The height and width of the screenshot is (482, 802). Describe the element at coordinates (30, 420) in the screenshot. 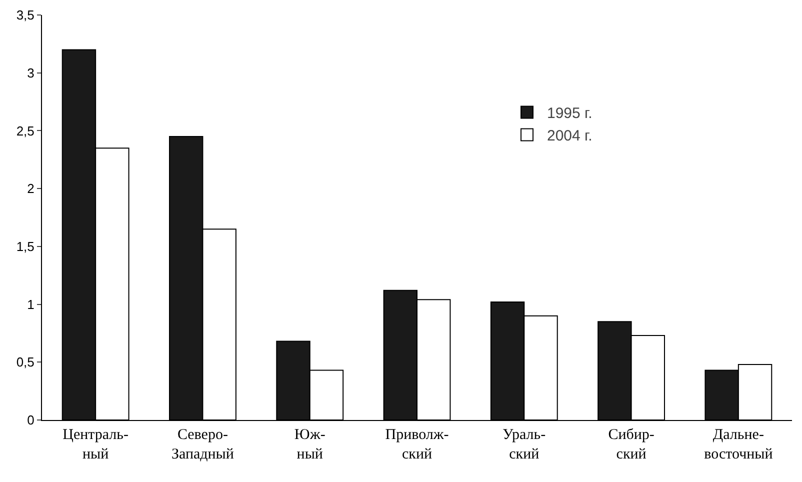

I see `y-tick-label: 0` at that location.